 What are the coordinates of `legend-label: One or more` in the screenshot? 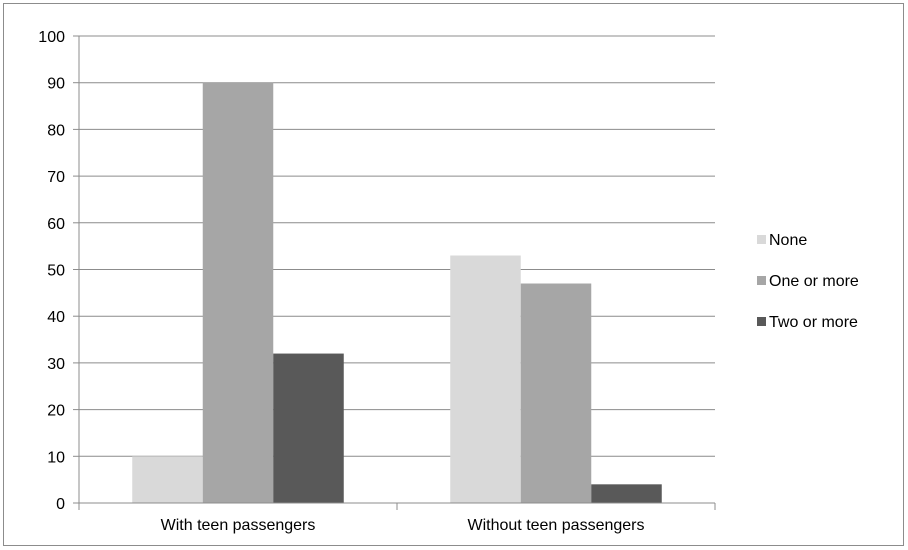 It's located at (814, 281).